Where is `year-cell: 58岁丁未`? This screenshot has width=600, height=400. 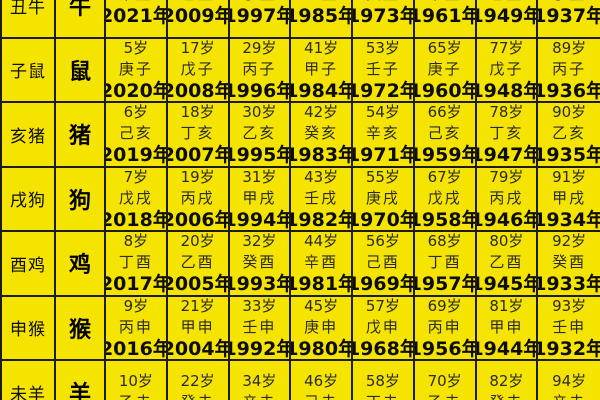 year-cell: 58岁丁未 is located at coordinates (384, 380).